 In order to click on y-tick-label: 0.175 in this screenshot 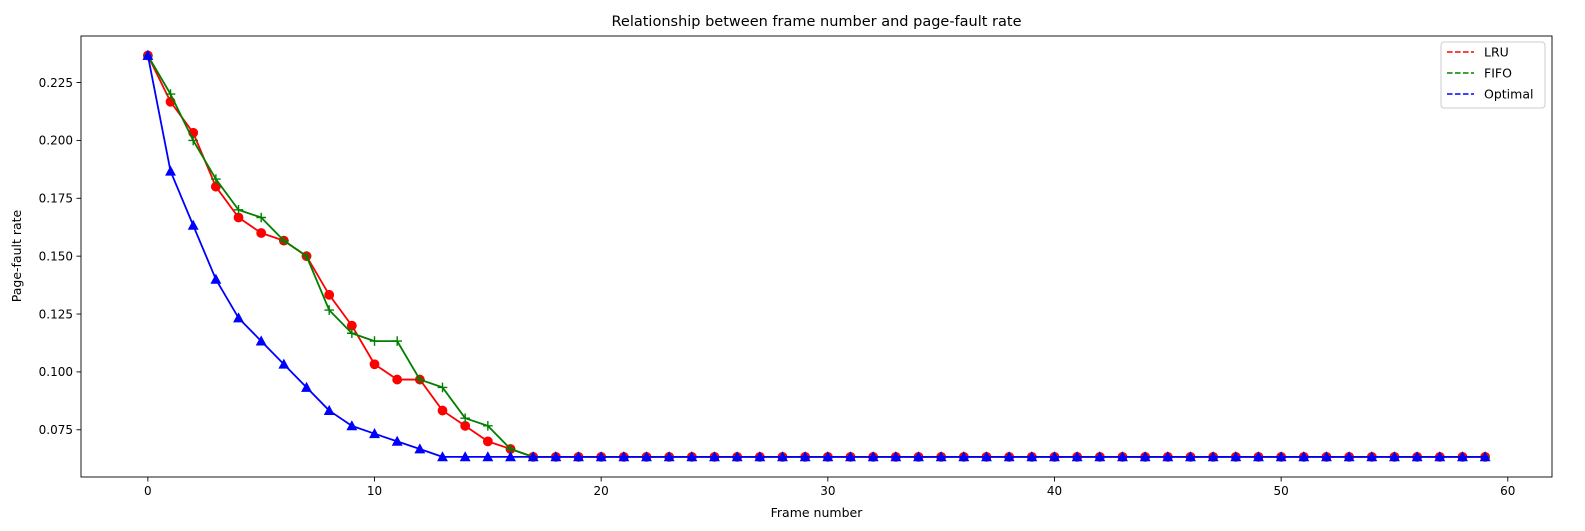, I will do `click(56, 199)`.